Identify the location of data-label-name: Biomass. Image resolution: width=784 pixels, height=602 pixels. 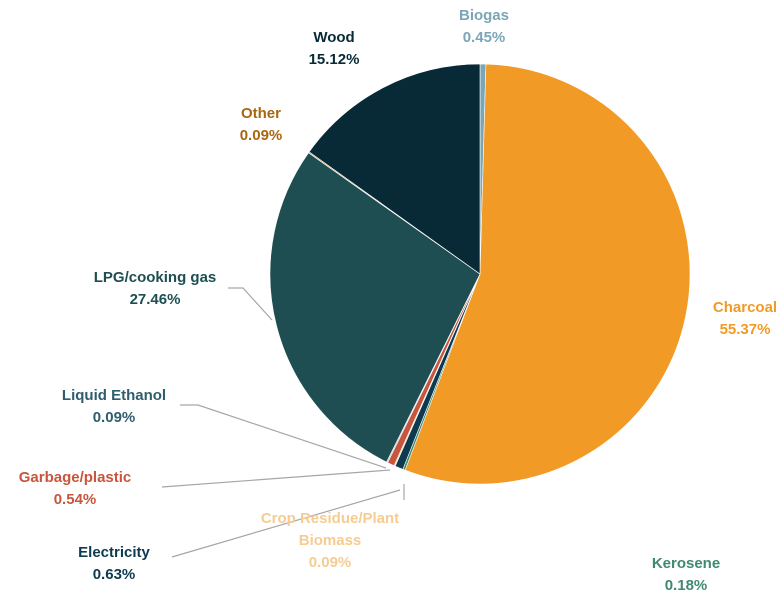
(330, 540).